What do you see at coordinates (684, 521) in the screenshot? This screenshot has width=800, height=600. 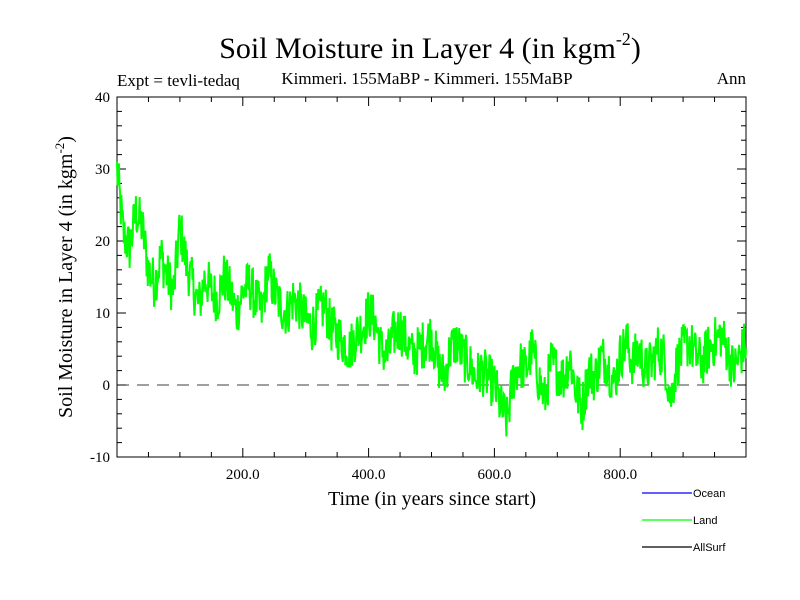 I see `legend: Ocean Land AllSurf` at bounding box center [684, 521].